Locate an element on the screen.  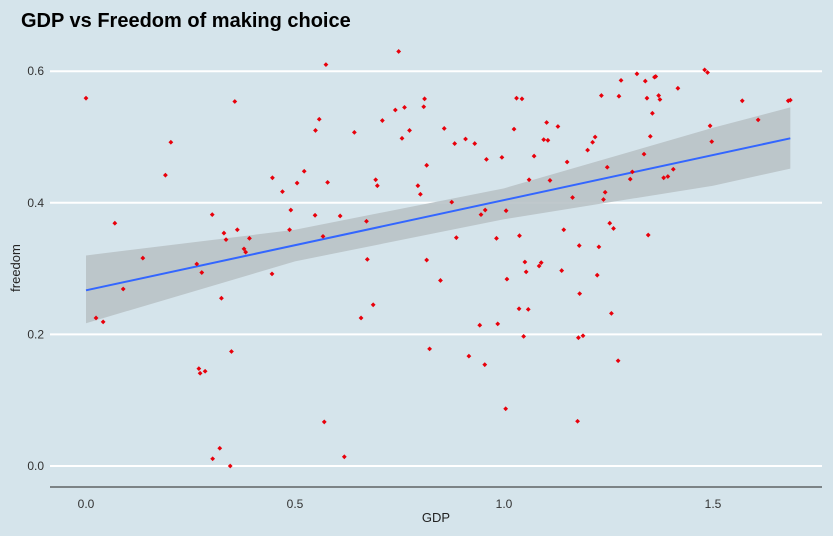
y-axis-label: freedom is located at coordinates (15, 268).